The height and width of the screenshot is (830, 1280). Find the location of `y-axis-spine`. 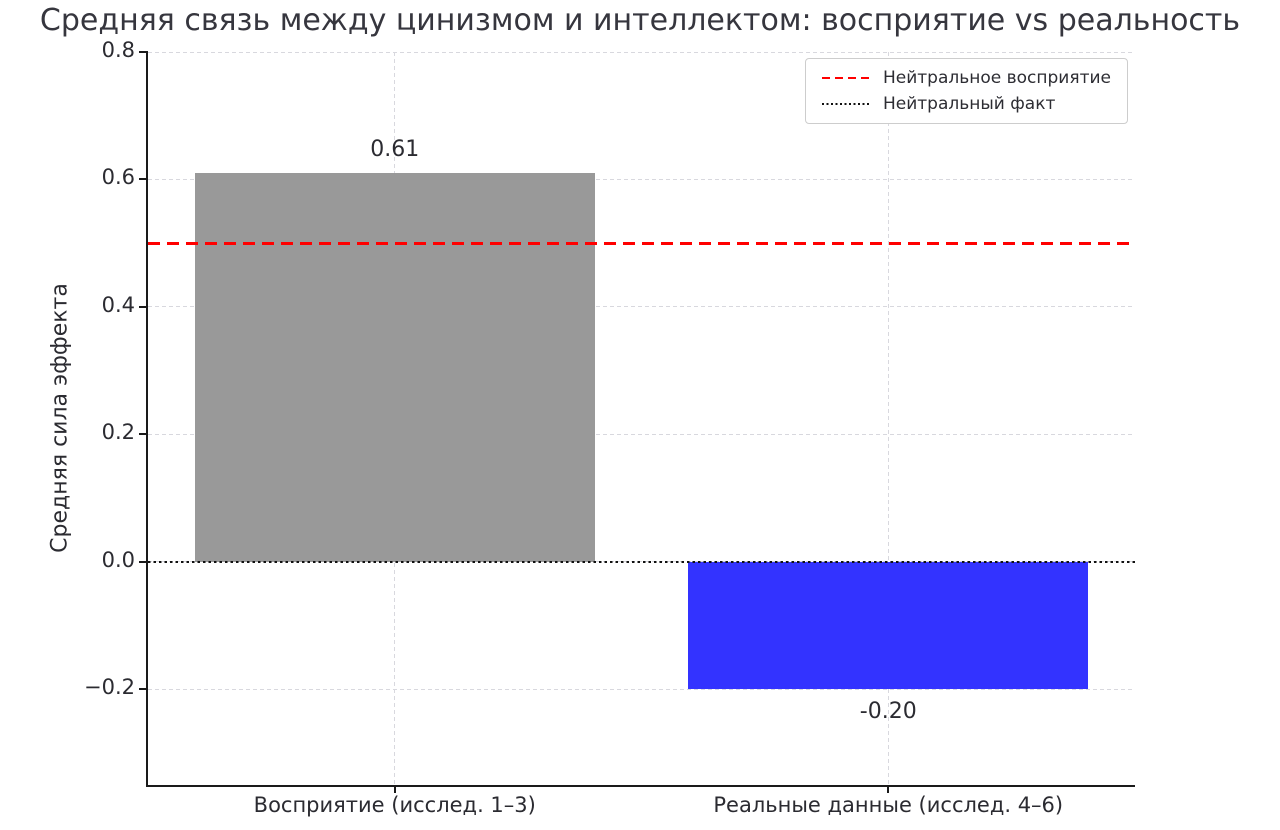

y-axis-spine is located at coordinates (147, 419).